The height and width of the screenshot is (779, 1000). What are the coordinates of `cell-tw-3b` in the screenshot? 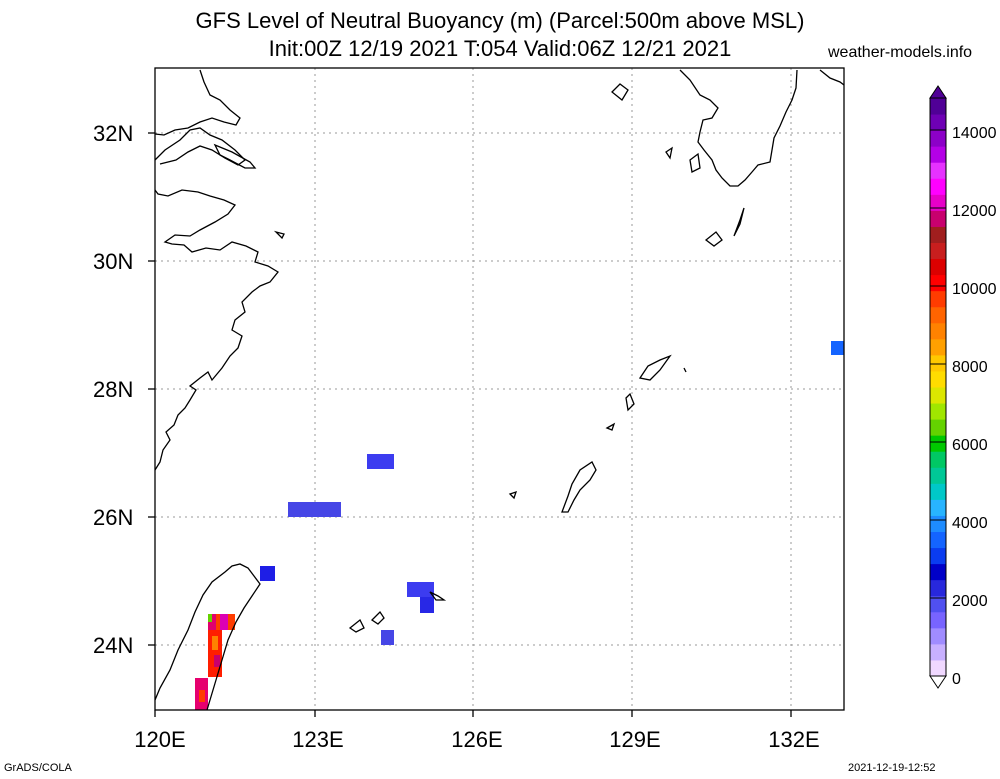 It's located at (215, 643).